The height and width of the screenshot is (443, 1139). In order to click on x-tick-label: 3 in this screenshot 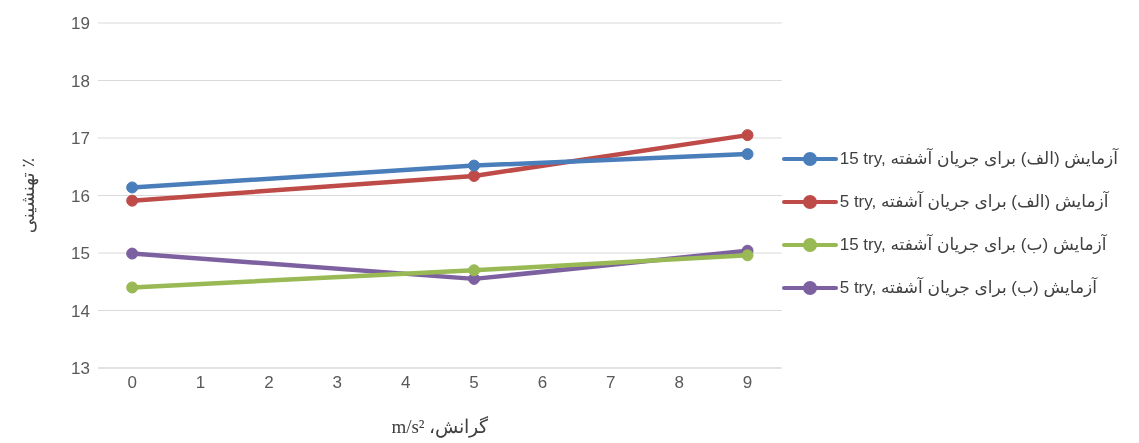, I will do `click(337, 383)`.